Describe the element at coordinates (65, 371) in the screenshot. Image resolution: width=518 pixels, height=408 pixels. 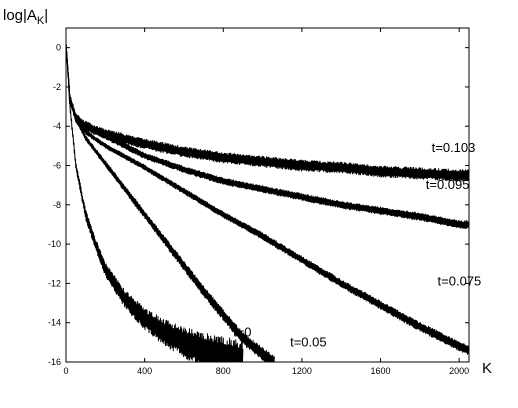
I see `x-tick-label: 0` at that location.